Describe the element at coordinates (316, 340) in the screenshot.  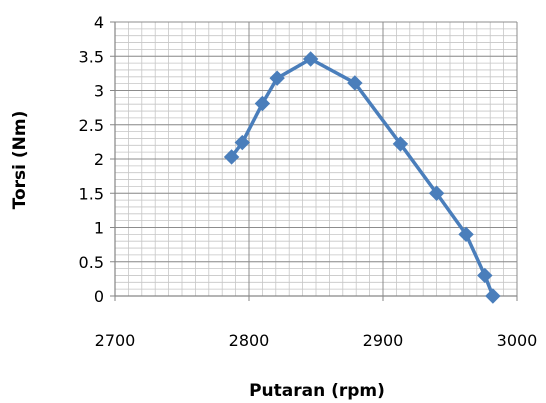
I see `x-tick-labels: 2700 2800 2900 3000` at that location.